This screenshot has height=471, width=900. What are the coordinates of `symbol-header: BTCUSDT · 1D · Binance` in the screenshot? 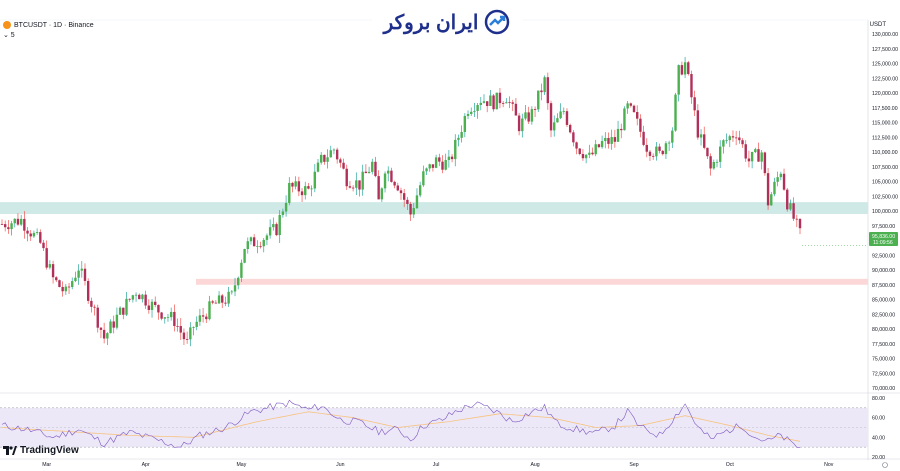 It's located at (48, 25).